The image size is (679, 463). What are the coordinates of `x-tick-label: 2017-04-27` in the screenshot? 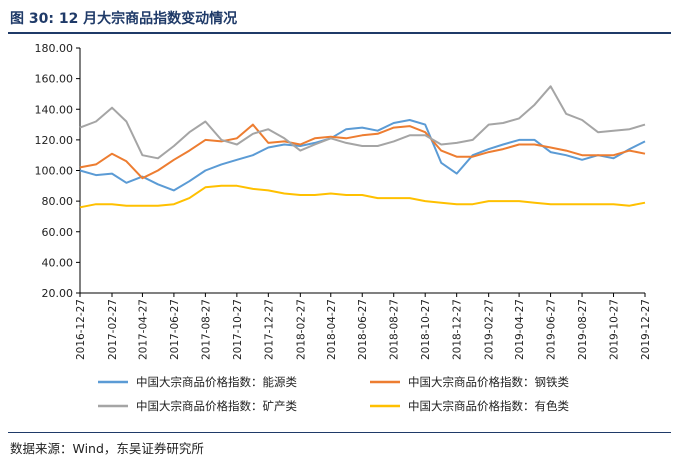 It's located at (143, 329).